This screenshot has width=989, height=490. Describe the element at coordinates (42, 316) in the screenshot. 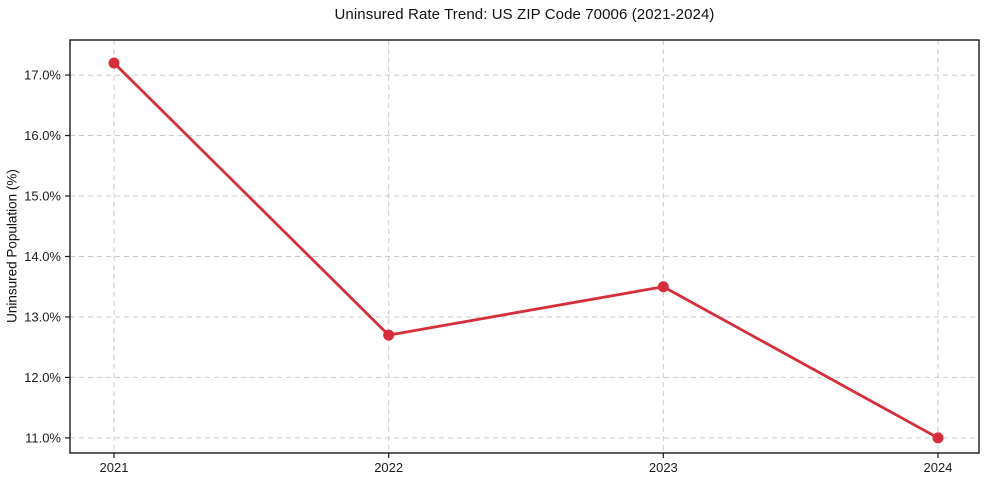

I see `y-tick-label: 13.0%` at that location.